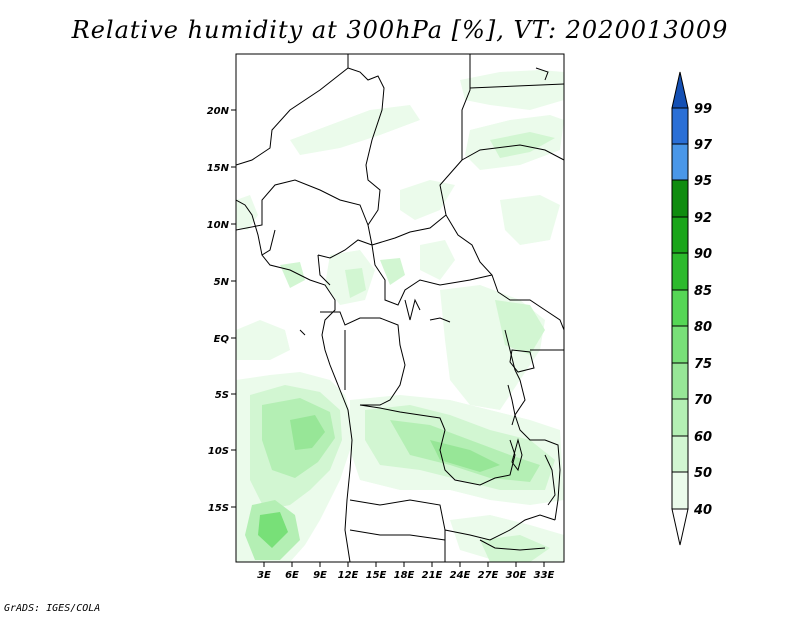 This screenshot has height=618, width=800. I want to click on colorbar-label: 60, so click(703, 437).